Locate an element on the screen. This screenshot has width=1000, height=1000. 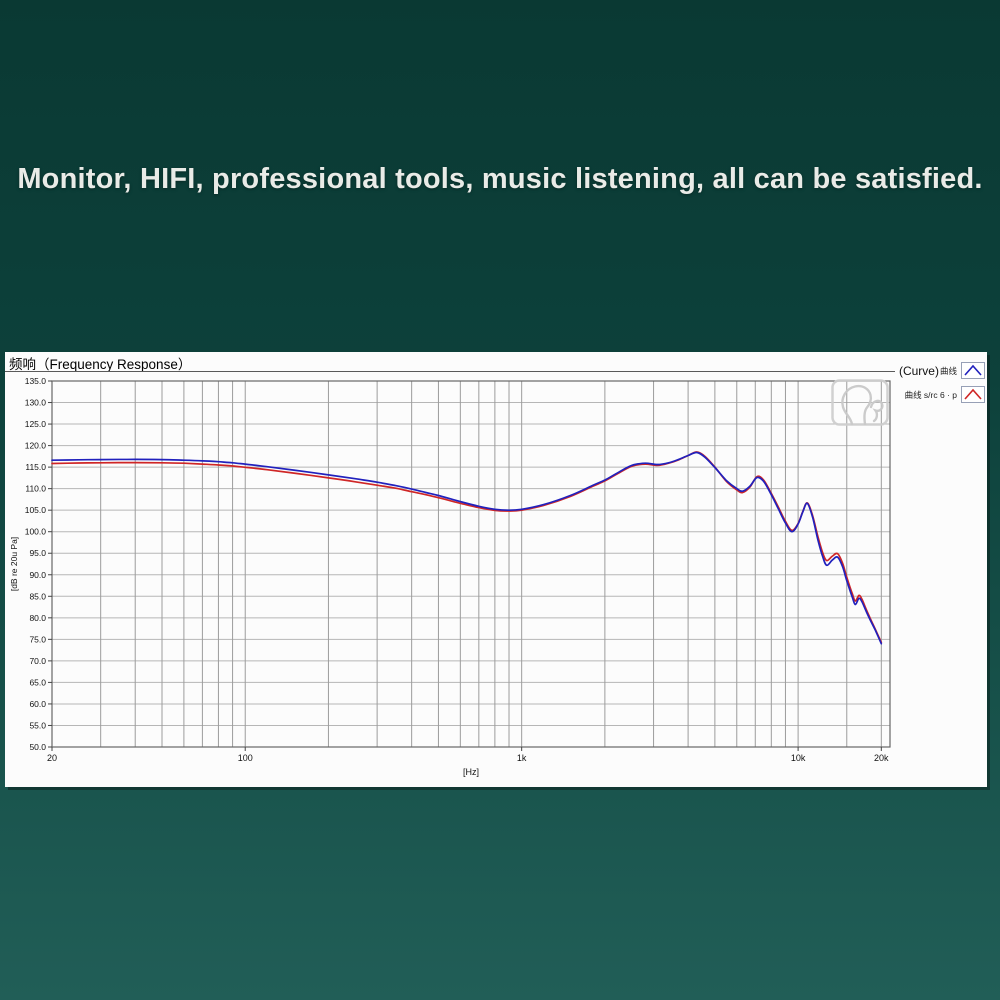
y-tick-label: 50.0 is located at coordinates (37, 747).